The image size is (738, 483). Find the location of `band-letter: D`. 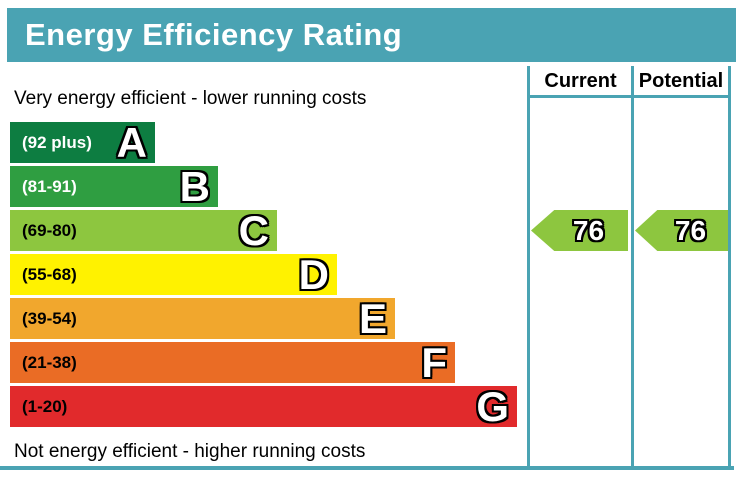

band-letter: D is located at coordinates (313, 274).